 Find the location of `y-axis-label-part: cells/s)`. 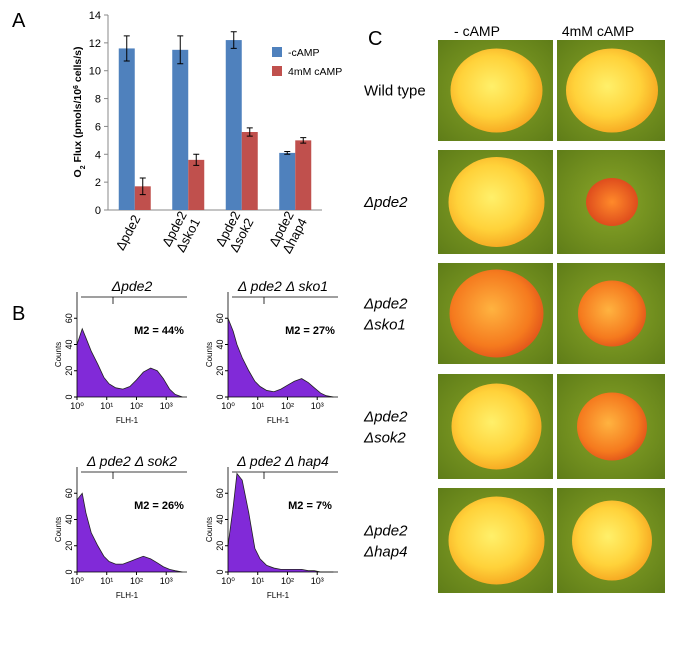

y-axis-label-part: cells/s) is located at coordinates (78, 66).